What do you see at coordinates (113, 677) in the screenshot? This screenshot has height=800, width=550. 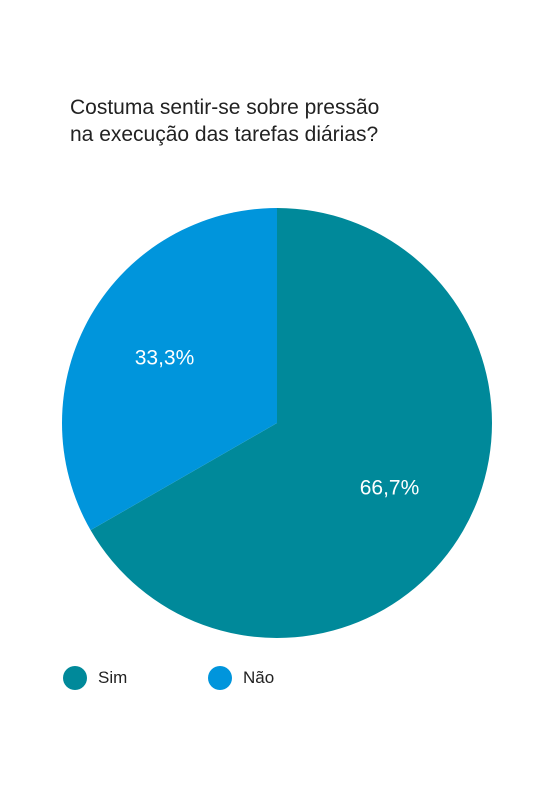 I see `legend-label-sim: Sim` at bounding box center [113, 677].